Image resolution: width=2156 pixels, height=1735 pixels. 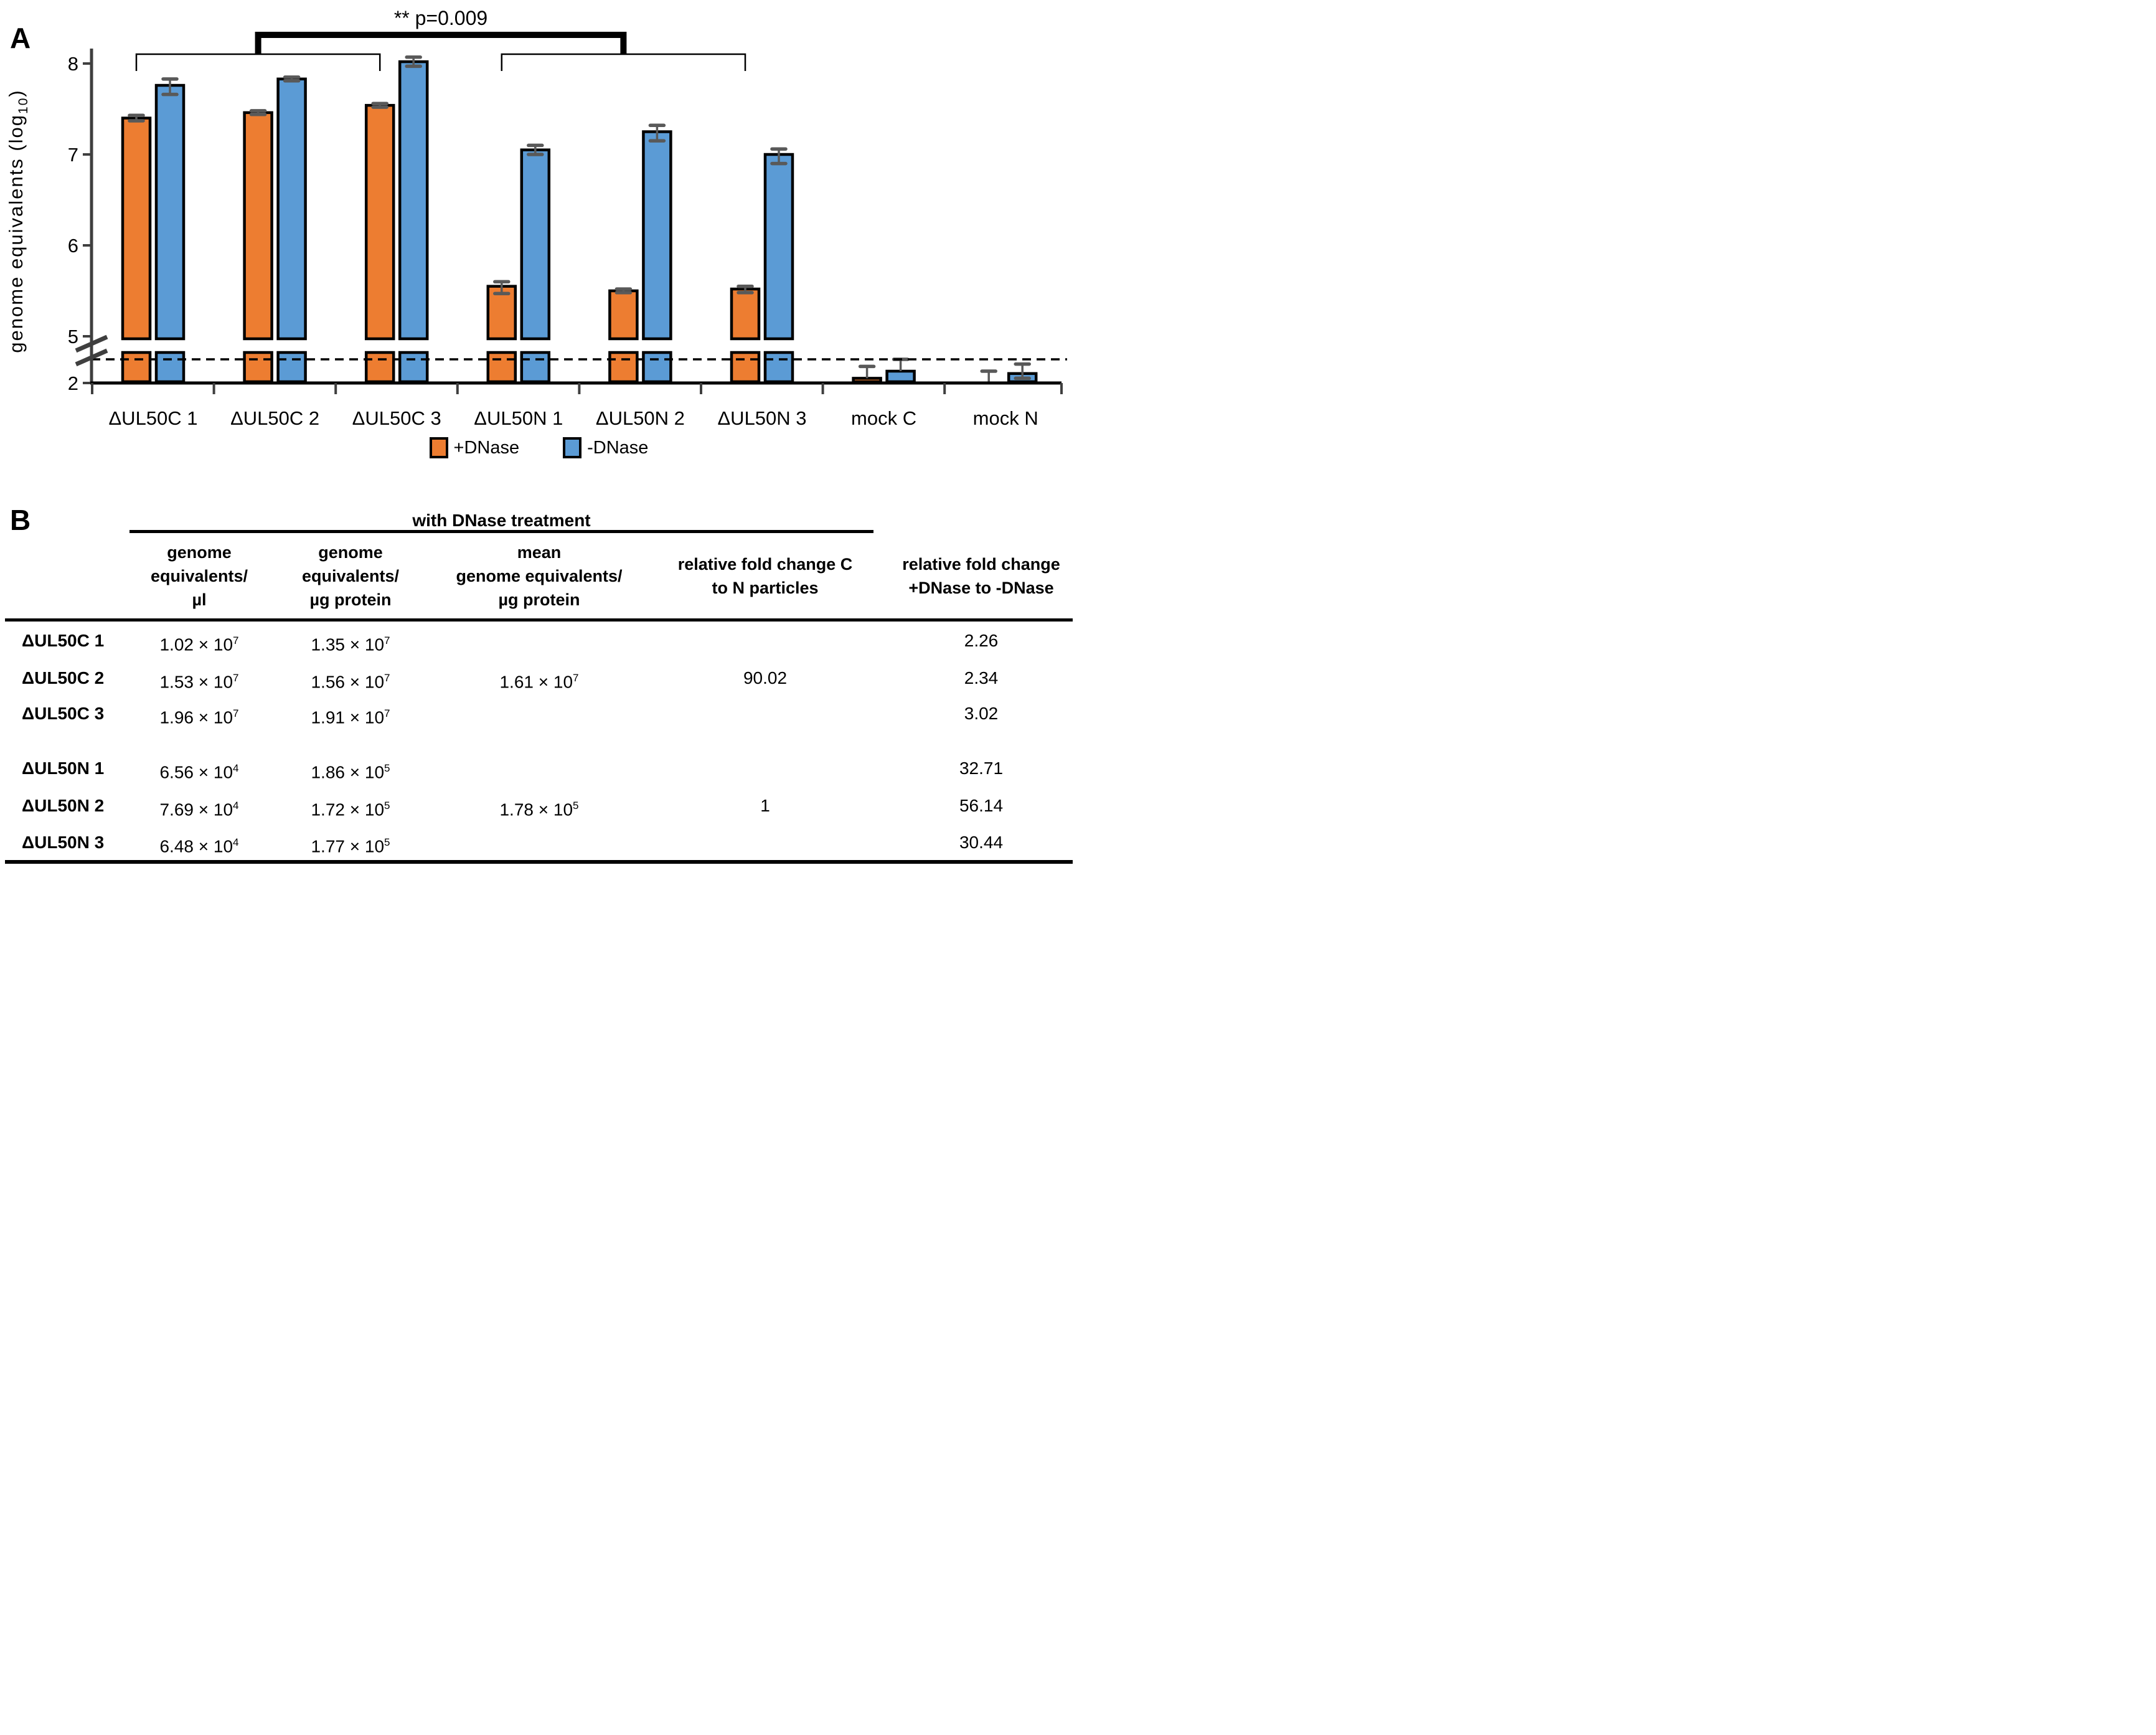 What do you see at coordinates (63, 640) in the screenshot?
I see `row-label: ΔUL50C 1` at bounding box center [63, 640].